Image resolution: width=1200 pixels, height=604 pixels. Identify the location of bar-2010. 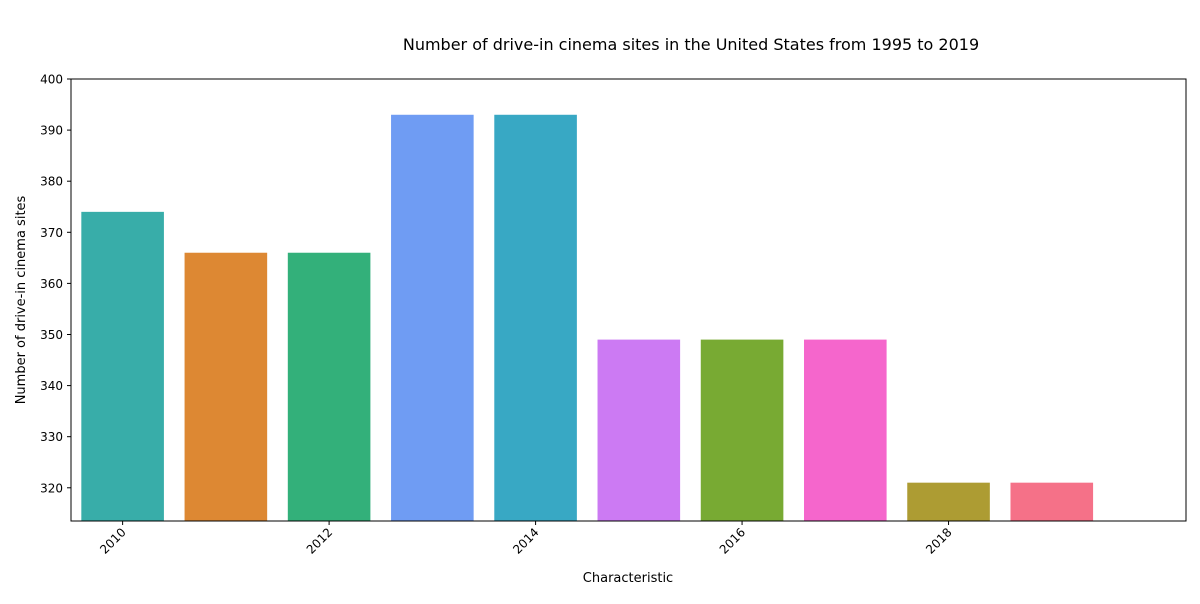
(122, 366).